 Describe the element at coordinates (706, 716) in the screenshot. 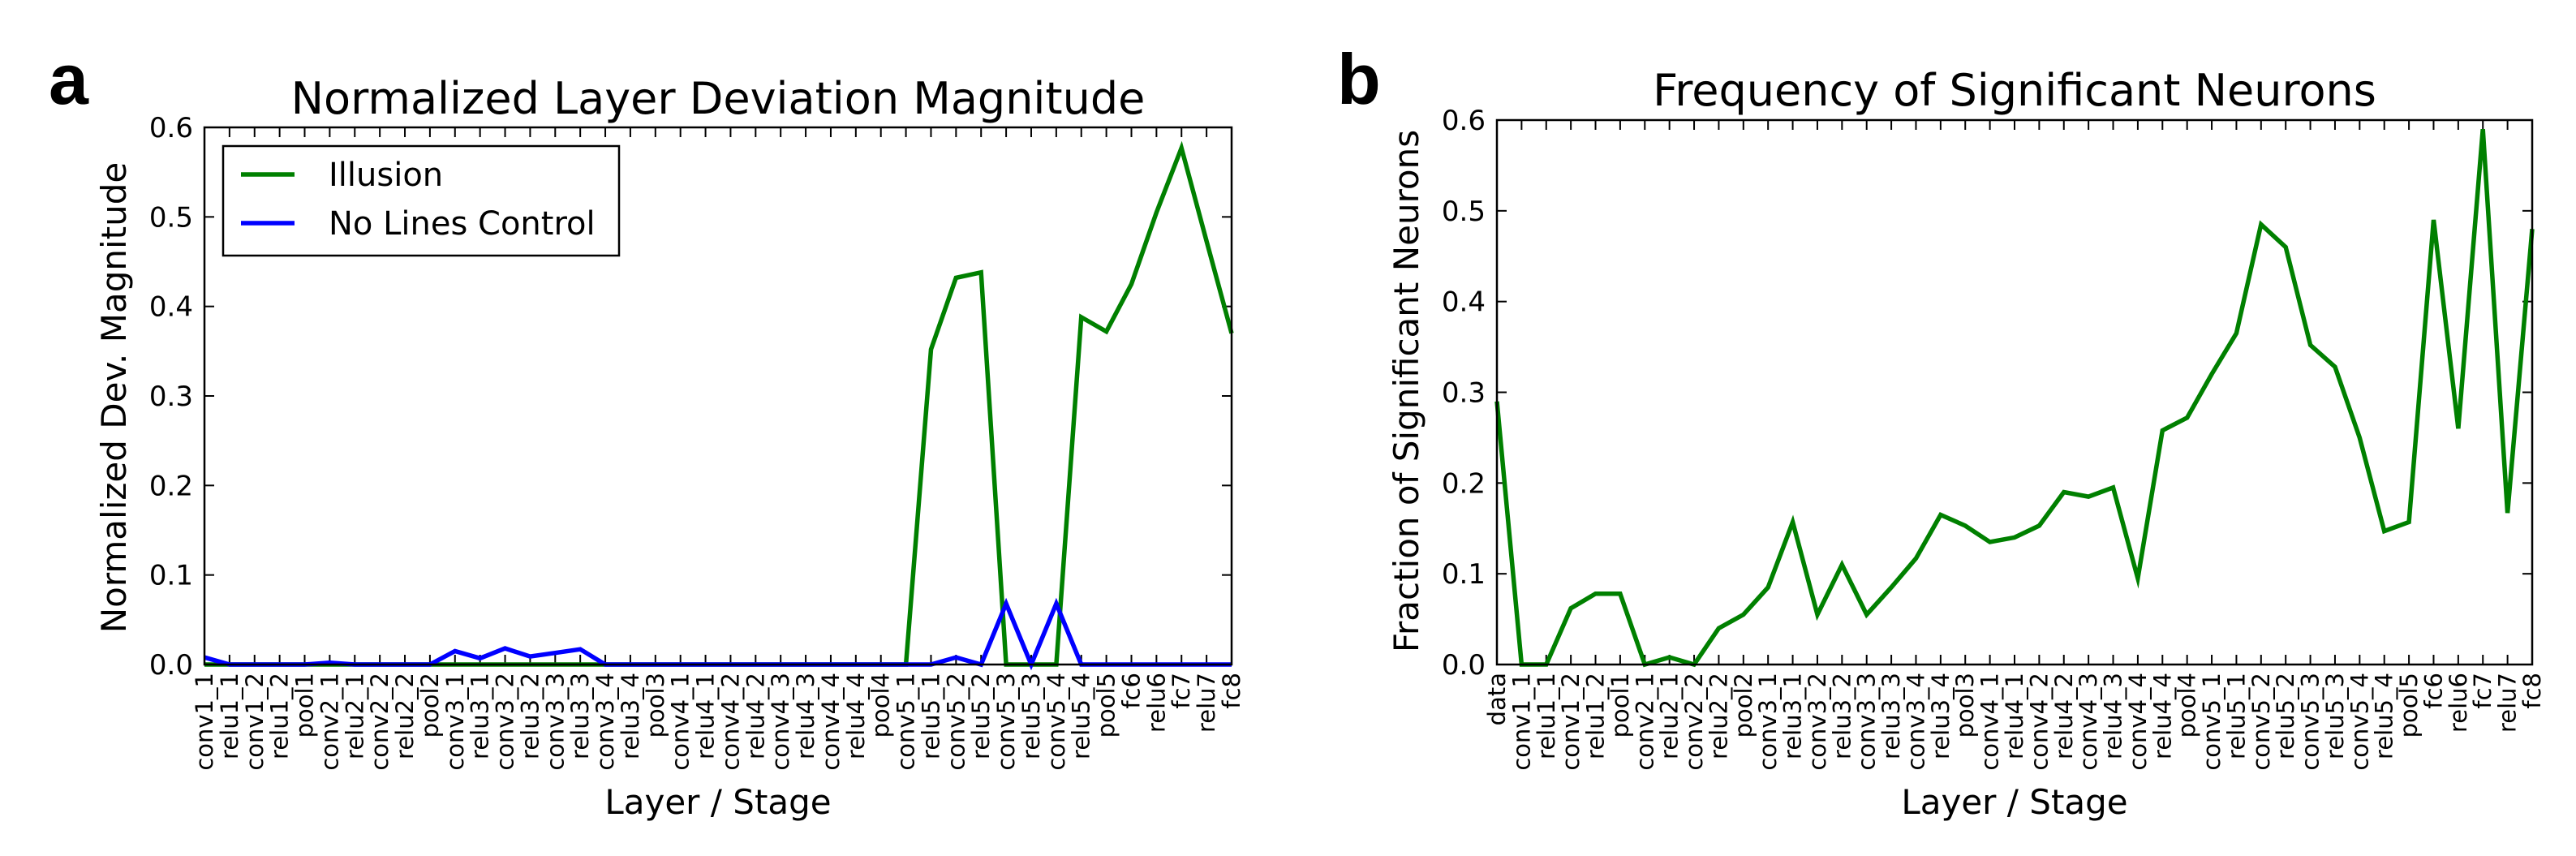

I see `x-tick-label: relu4_1` at that location.